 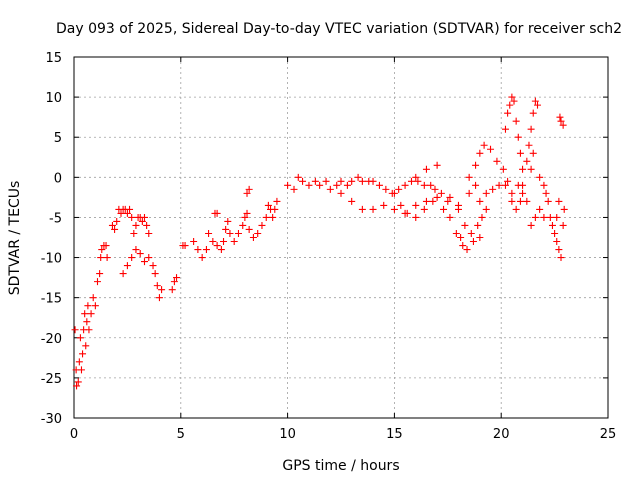 What do you see at coordinates (287, 434) in the screenshot?
I see `x-tick-label: 10` at bounding box center [287, 434].